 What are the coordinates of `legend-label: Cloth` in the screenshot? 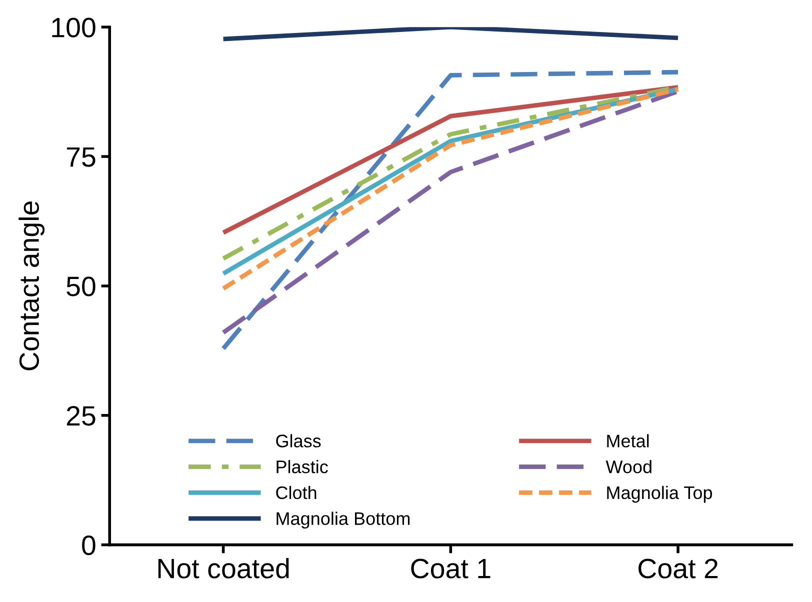 It's located at (296, 493).